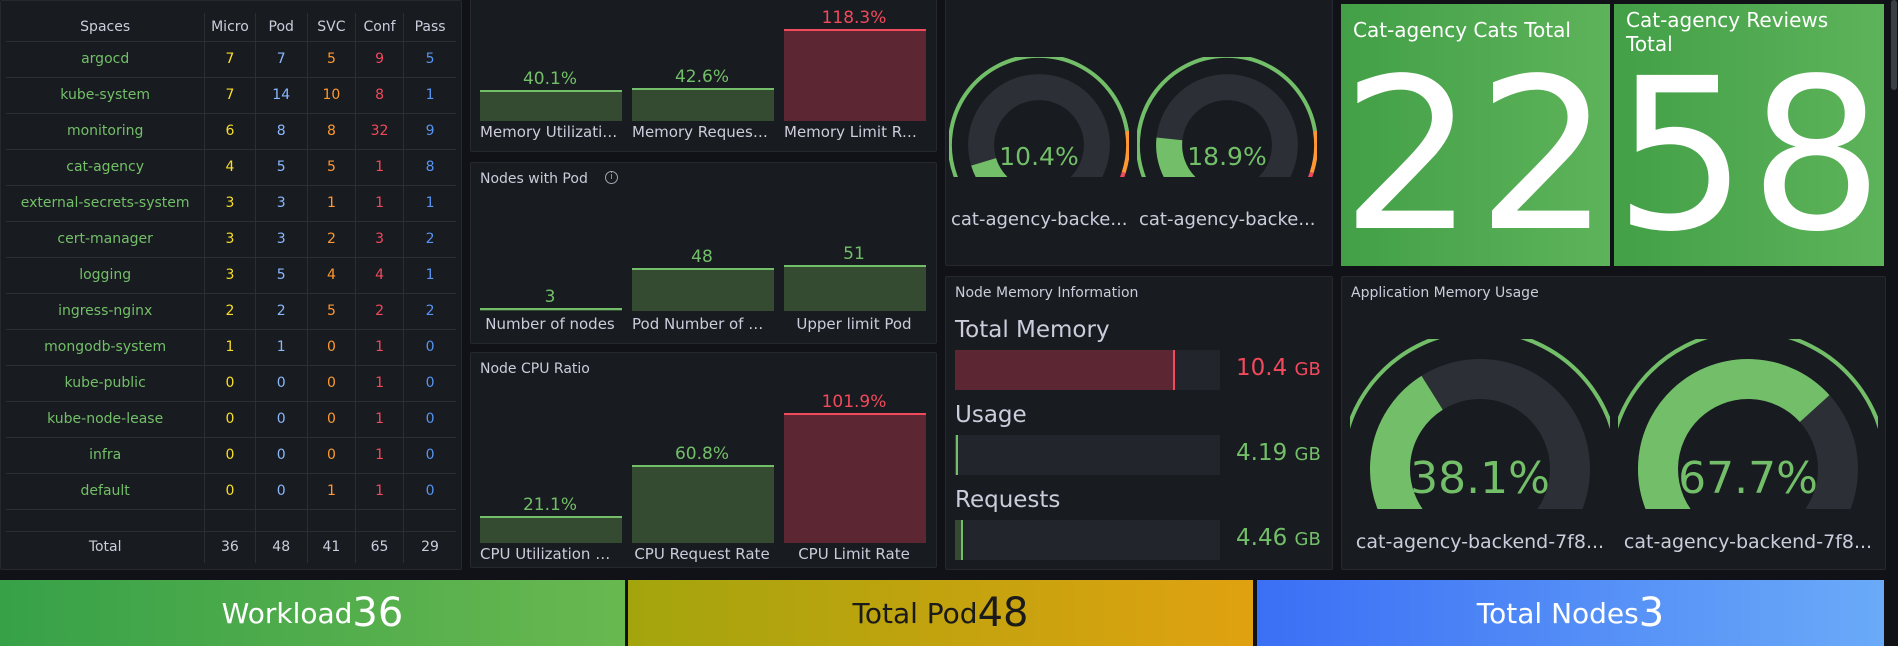  What do you see at coordinates (231, 520) in the screenshot?
I see `table-spacer` at bounding box center [231, 520].